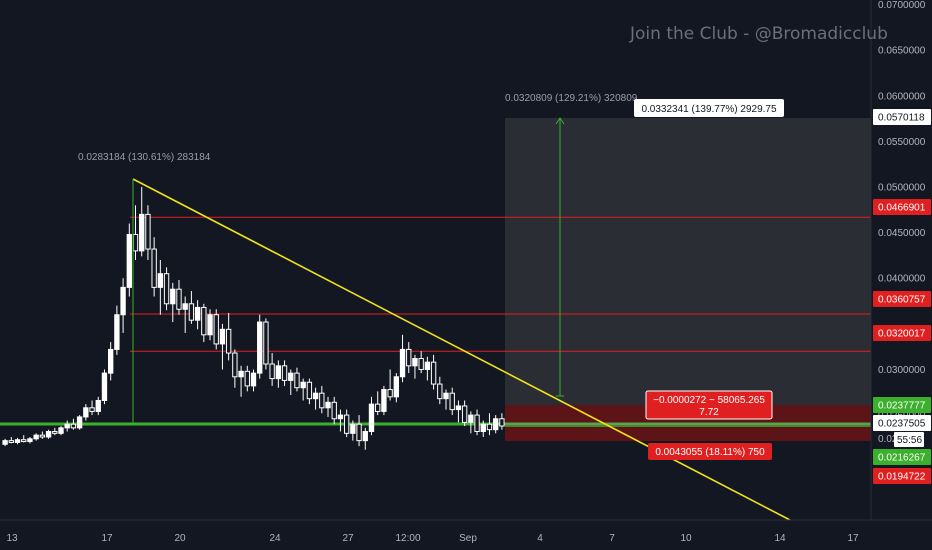  What do you see at coordinates (686, 538) in the screenshot?
I see `time-tick-label: 10` at bounding box center [686, 538].